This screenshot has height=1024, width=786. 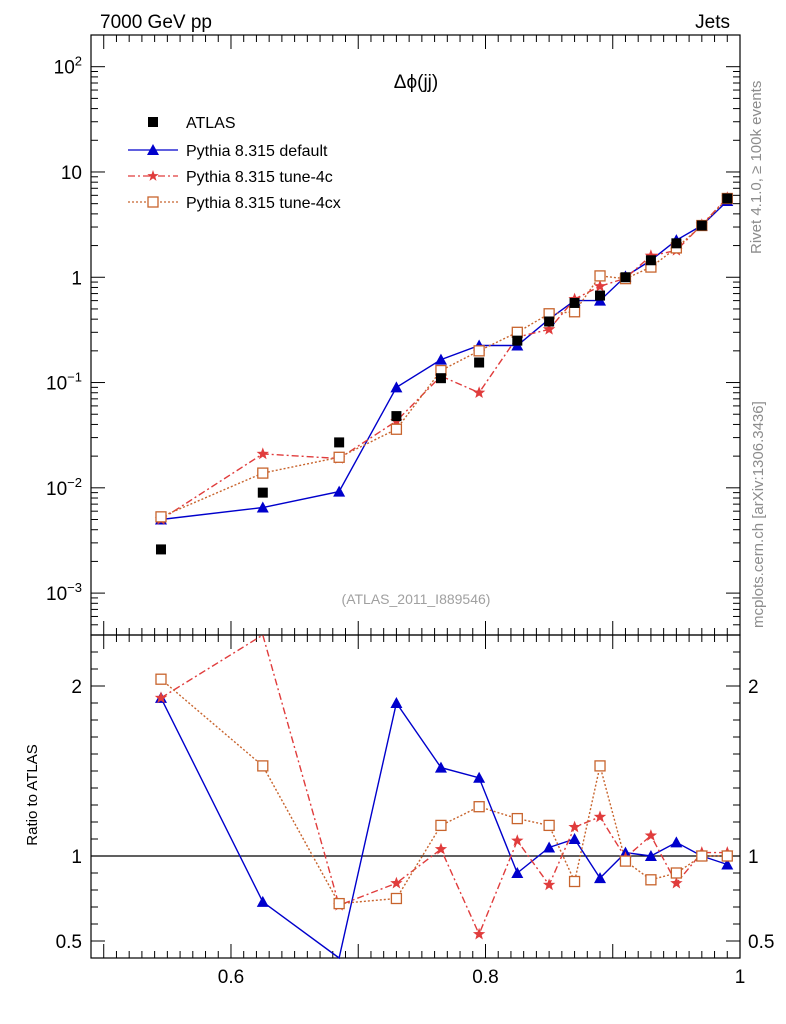 I want to click on ratio-ytick-label-right: 2, so click(x=753, y=687).